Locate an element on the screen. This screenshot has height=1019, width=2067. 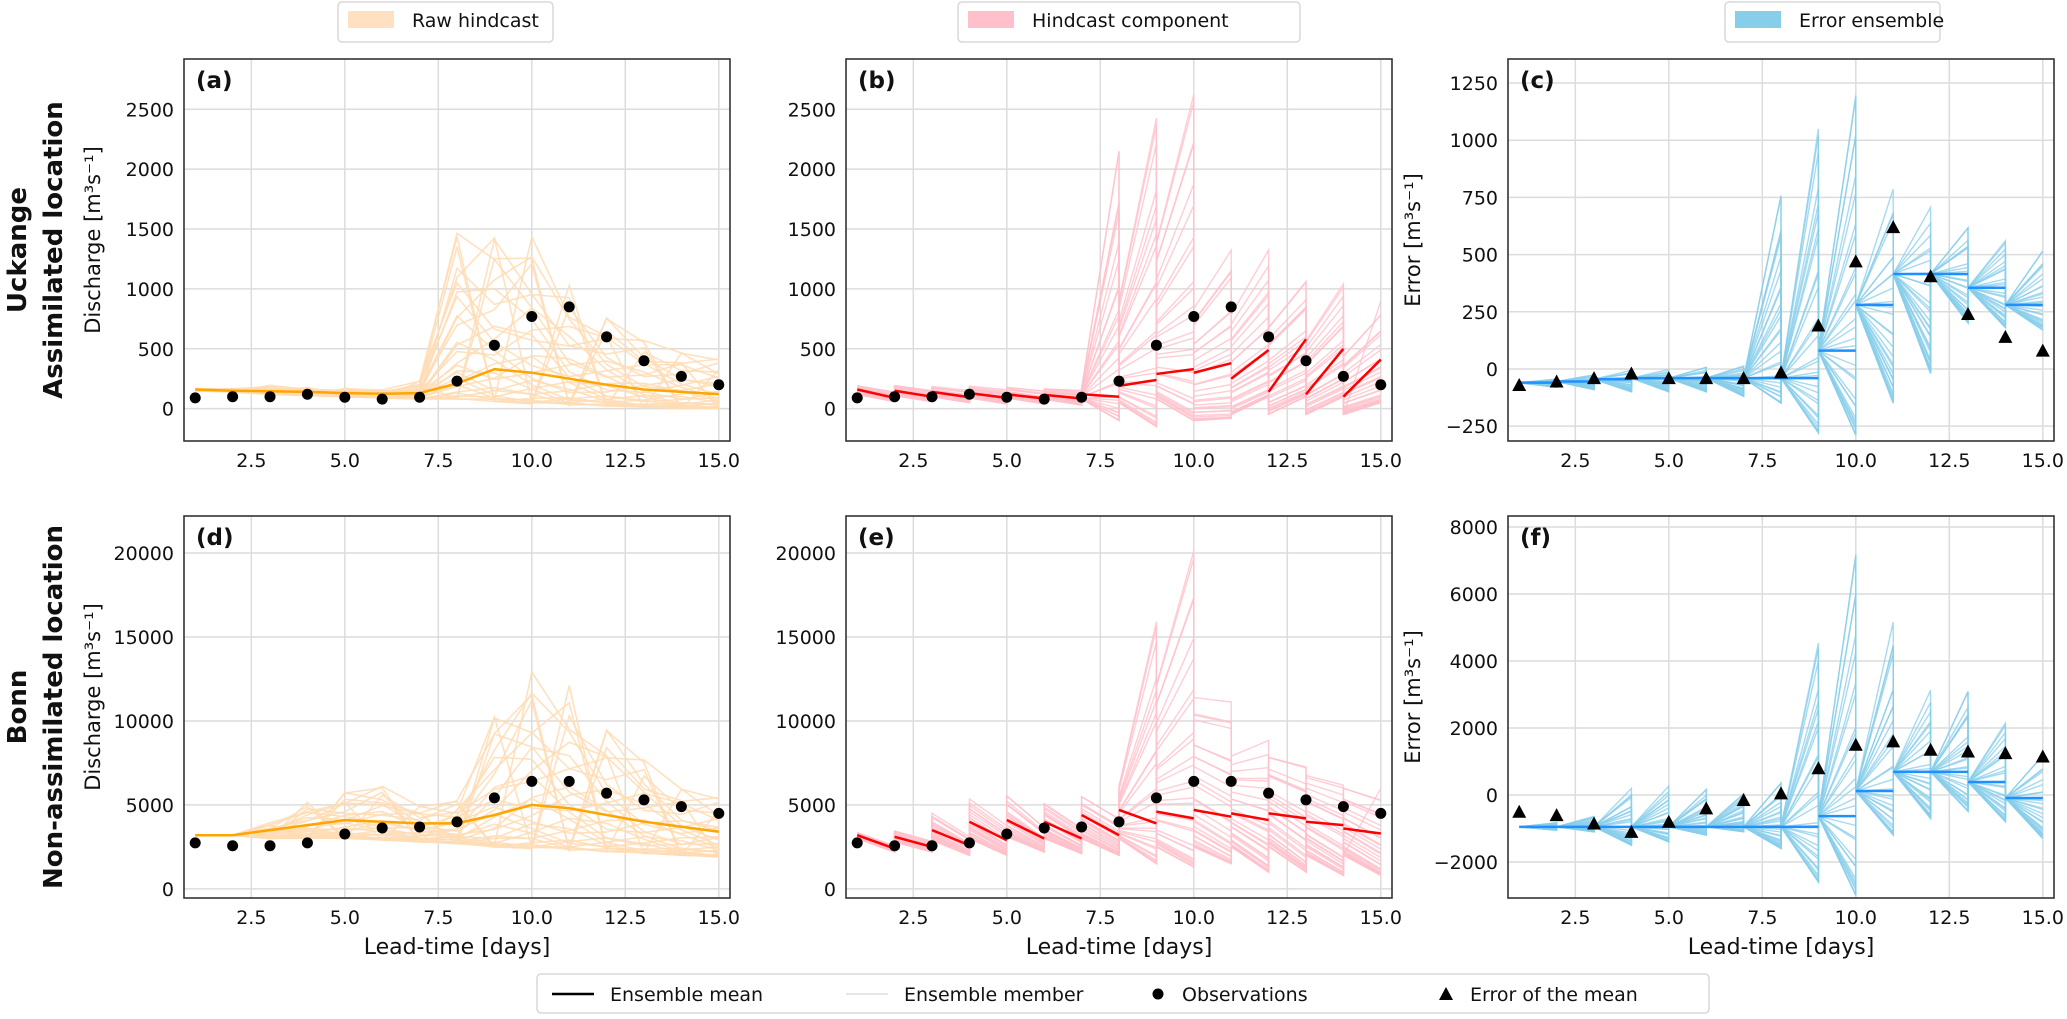
legend-circle-icon is located at coordinates (1158, 994).